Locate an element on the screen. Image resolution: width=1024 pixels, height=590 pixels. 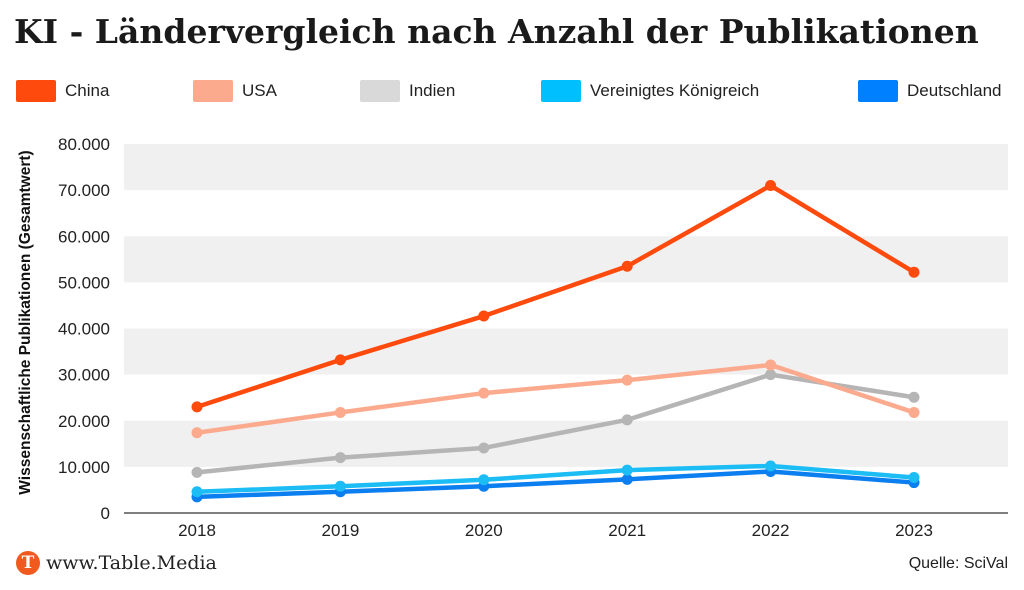
x-tick-label: 2021 is located at coordinates (627, 530).